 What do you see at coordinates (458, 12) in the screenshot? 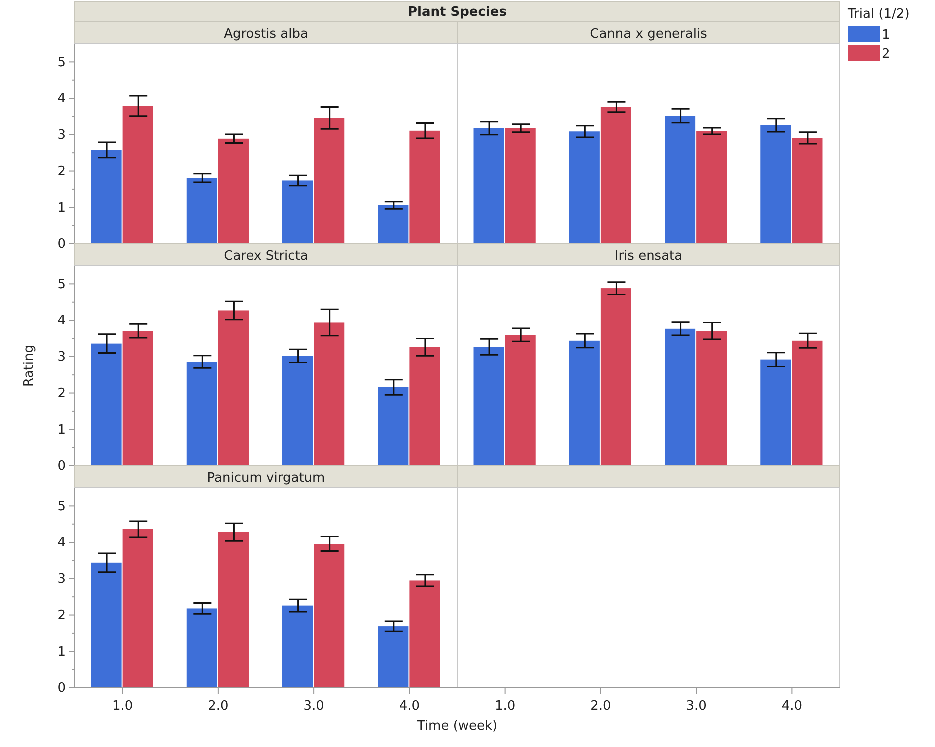
I see `chart-title: Plant Species` at bounding box center [458, 12].